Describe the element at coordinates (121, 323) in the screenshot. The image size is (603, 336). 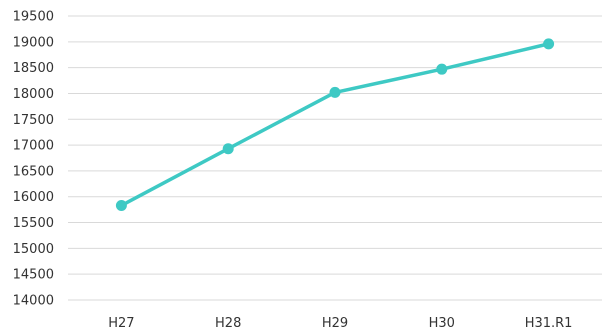
I see `x-tick-label: H27` at that location.